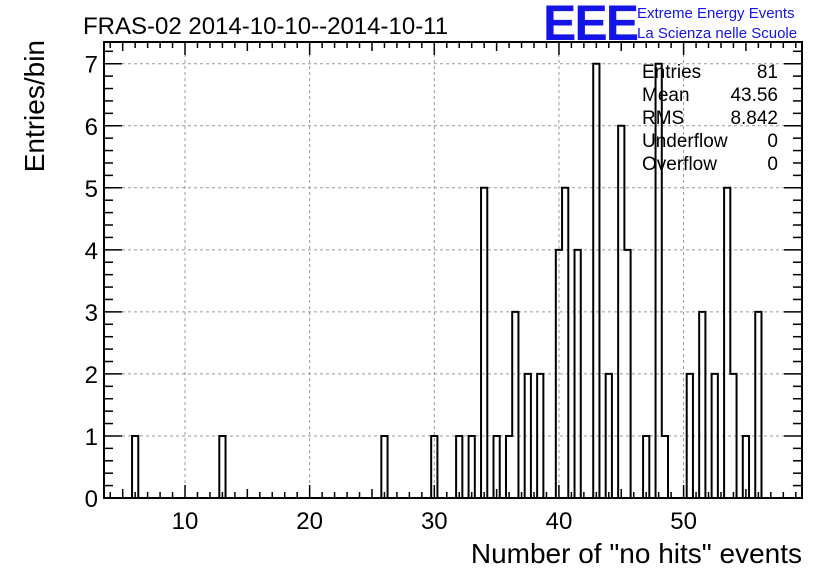  Describe the element at coordinates (767, 72) in the screenshot. I see `stats-value: 81` at that location.